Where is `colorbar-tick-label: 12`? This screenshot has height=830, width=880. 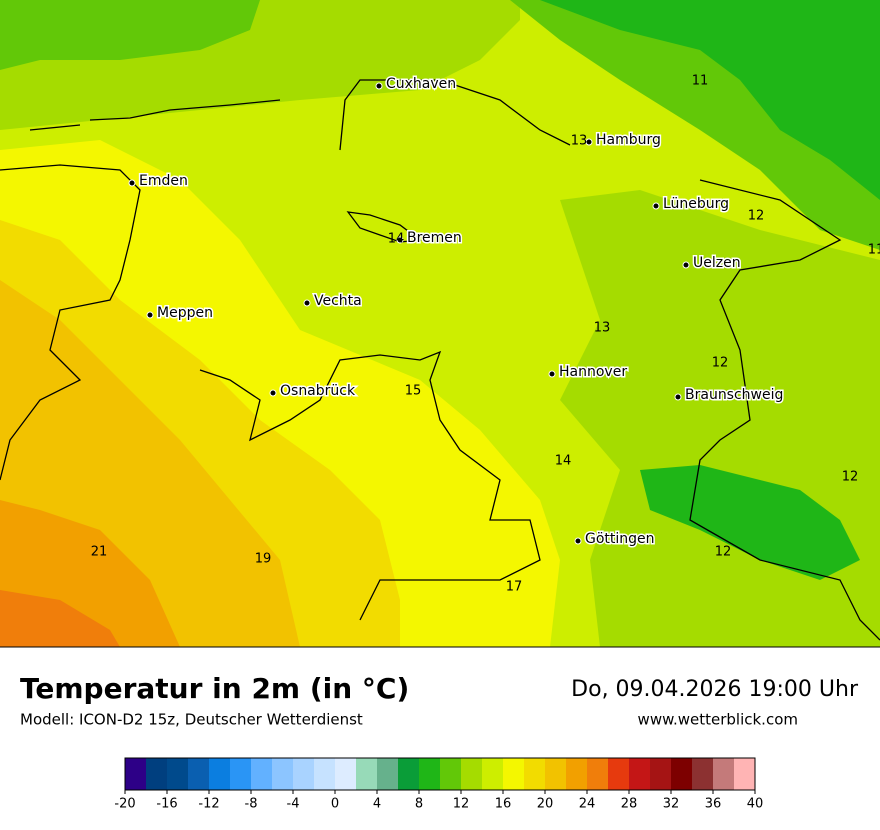
colorbar-tick-label: 12 is located at coordinates (461, 804).